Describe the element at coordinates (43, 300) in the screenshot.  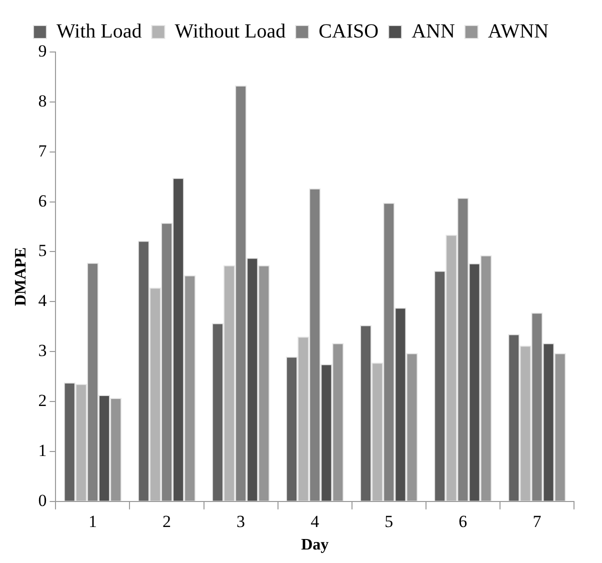
I see `y-tick-label: 4` at that location.